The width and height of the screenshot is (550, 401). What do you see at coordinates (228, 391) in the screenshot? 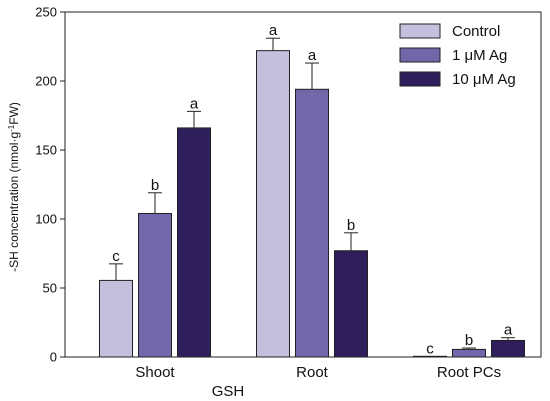
I see `group-label: GSH` at bounding box center [228, 391].